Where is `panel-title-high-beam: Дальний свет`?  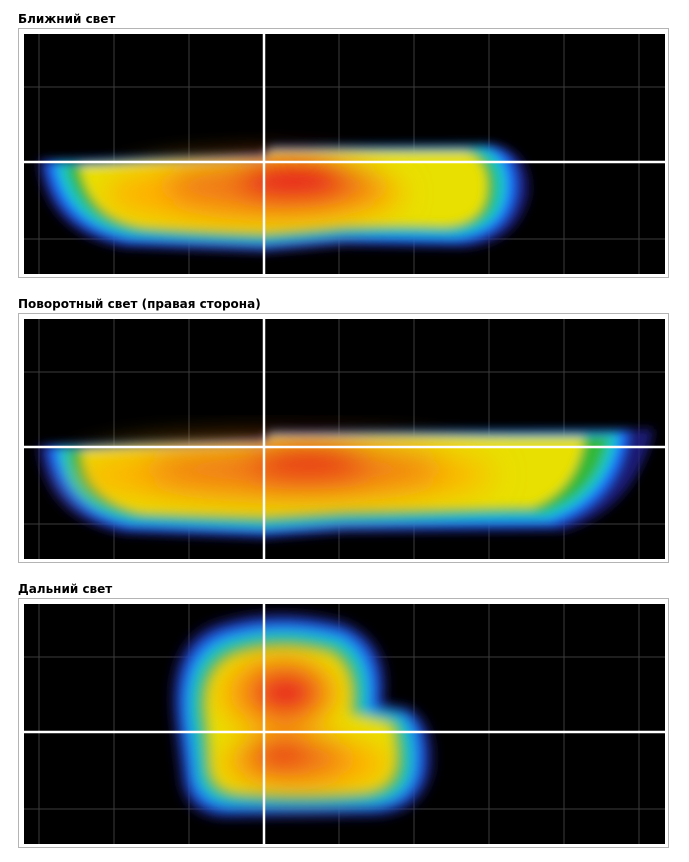 panel-title-high-beam: Дальний свет is located at coordinates (65, 589).